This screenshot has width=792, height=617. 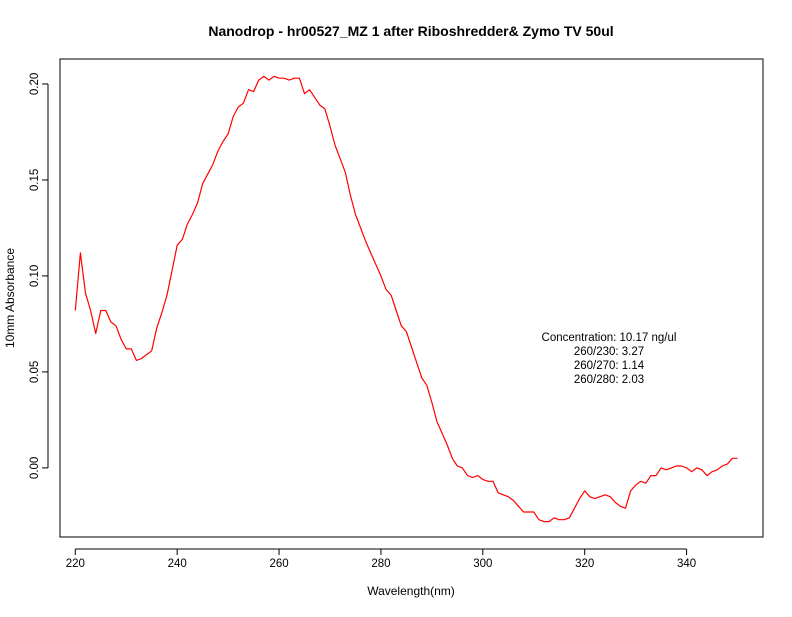 I want to click on y-axis: 0.00 0.05 0.10 0.15 0.20, so click(x=39, y=276).